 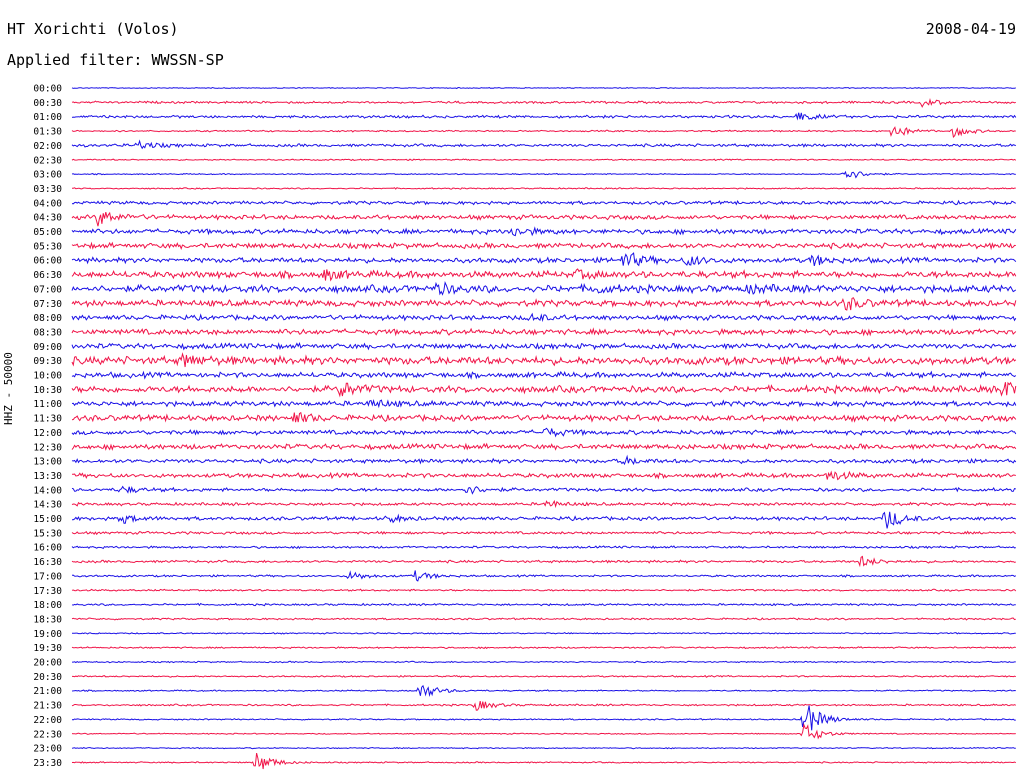 What do you see at coordinates (93, 29) in the screenshot?
I see `station-title: HT Xorichti (Volos)` at bounding box center [93, 29].